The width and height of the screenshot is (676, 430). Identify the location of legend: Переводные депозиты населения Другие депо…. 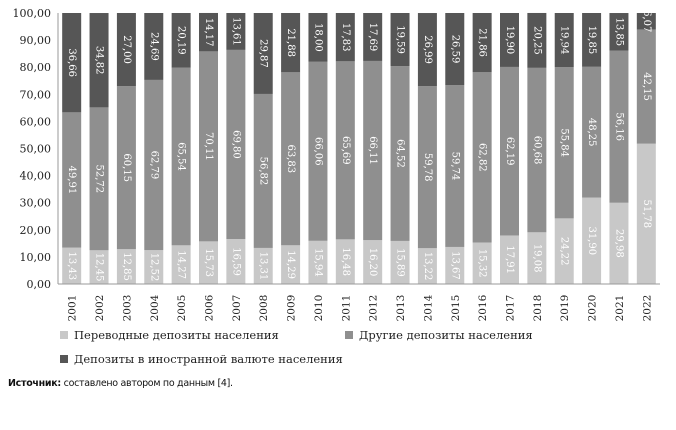
(296, 347).